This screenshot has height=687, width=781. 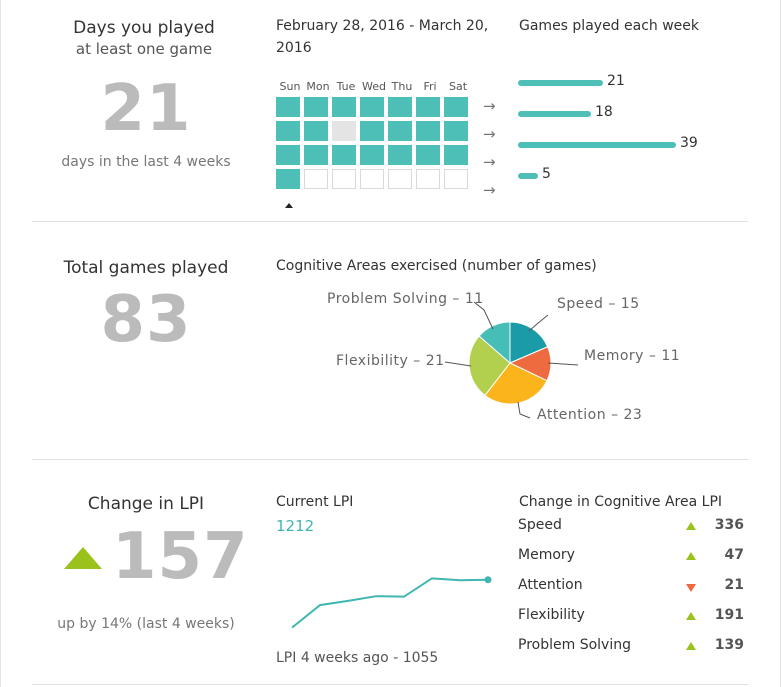 What do you see at coordinates (632, 555) in the screenshot?
I see `area-lpi-row-memory: Memory 47` at bounding box center [632, 555].